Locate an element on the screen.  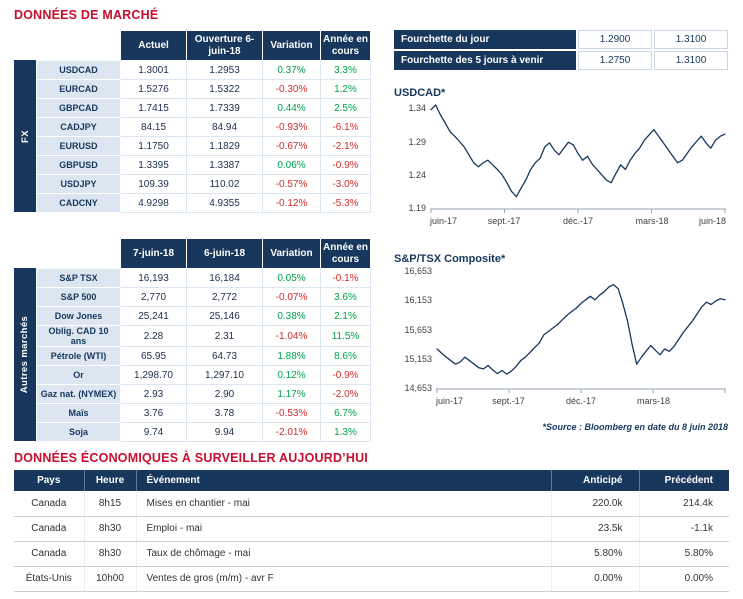
markets-row-label: Soja is located at coordinates (78, 432).